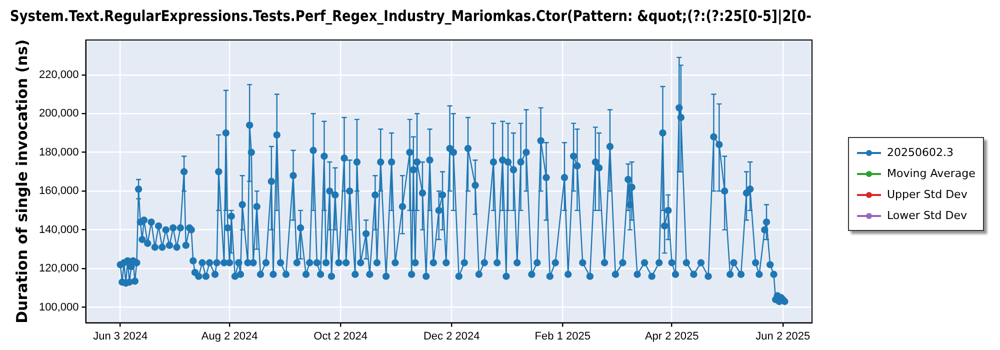  I want to click on x-tick-label: Oct 2 2024, so click(341, 336).